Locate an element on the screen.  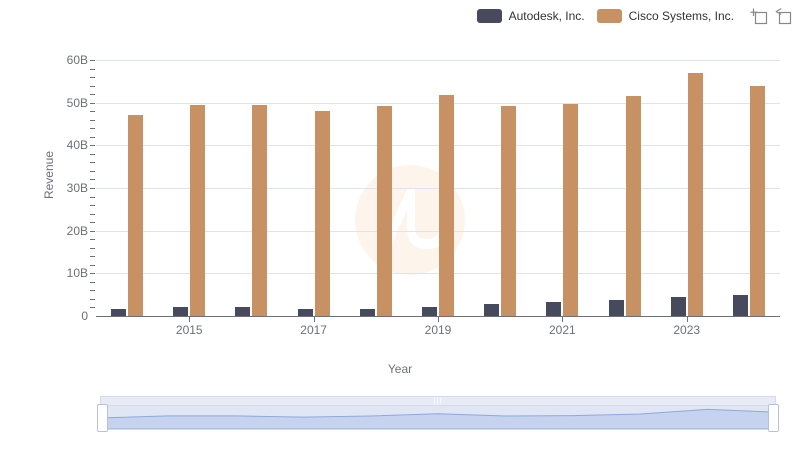
bar-autodesk-2018 is located at coordinates (367, 312).